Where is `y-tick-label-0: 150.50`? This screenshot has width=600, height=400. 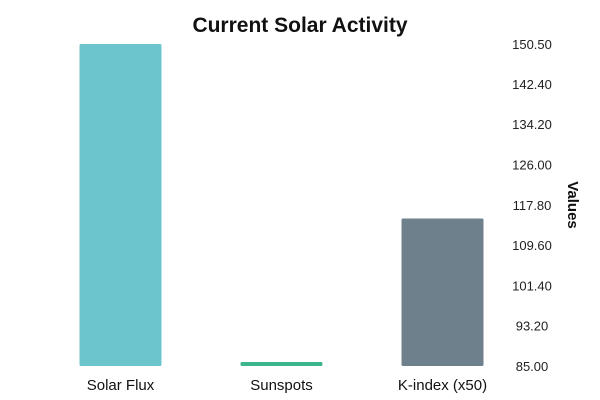
y-tick-label-0: 150.50 is located at coordinates (532, 44).